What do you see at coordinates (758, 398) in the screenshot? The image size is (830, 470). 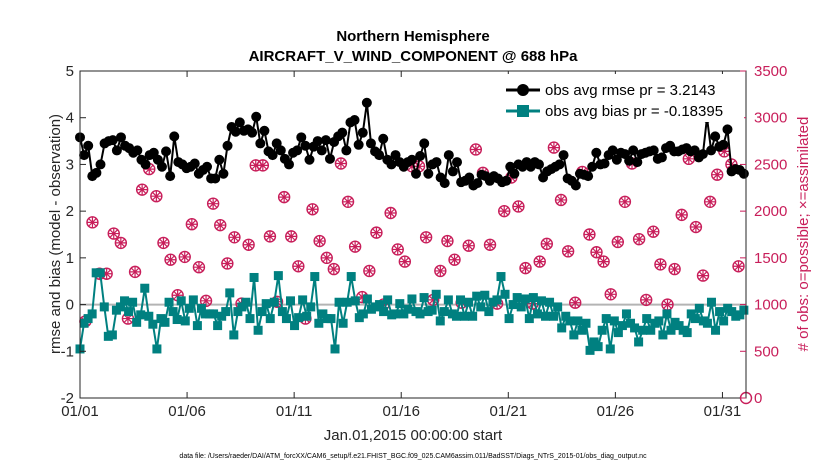 I see `y-tick-label-right: 0` at bounding box center [758, 398].